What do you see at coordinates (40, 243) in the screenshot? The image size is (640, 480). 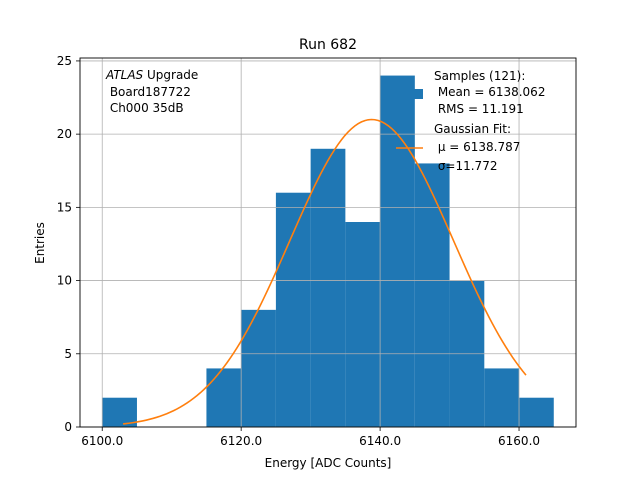 I see `y-axis-label: Entries` at bounding box center [40, 243].